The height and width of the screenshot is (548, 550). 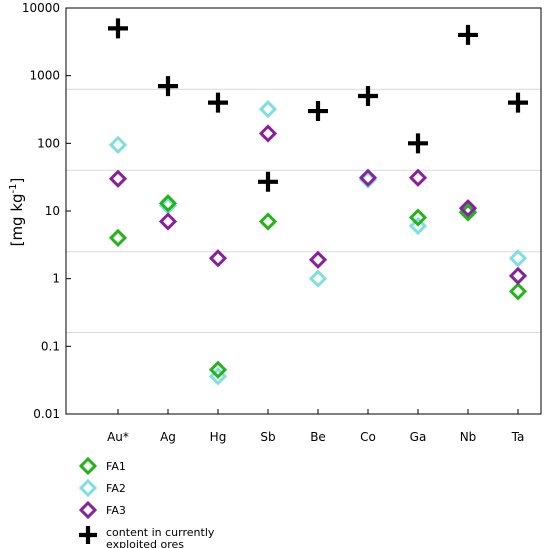 What do you see at coordinates (168, 86) in the screenshot?
I see `point-content-ag` at bounding box center [168, 86].